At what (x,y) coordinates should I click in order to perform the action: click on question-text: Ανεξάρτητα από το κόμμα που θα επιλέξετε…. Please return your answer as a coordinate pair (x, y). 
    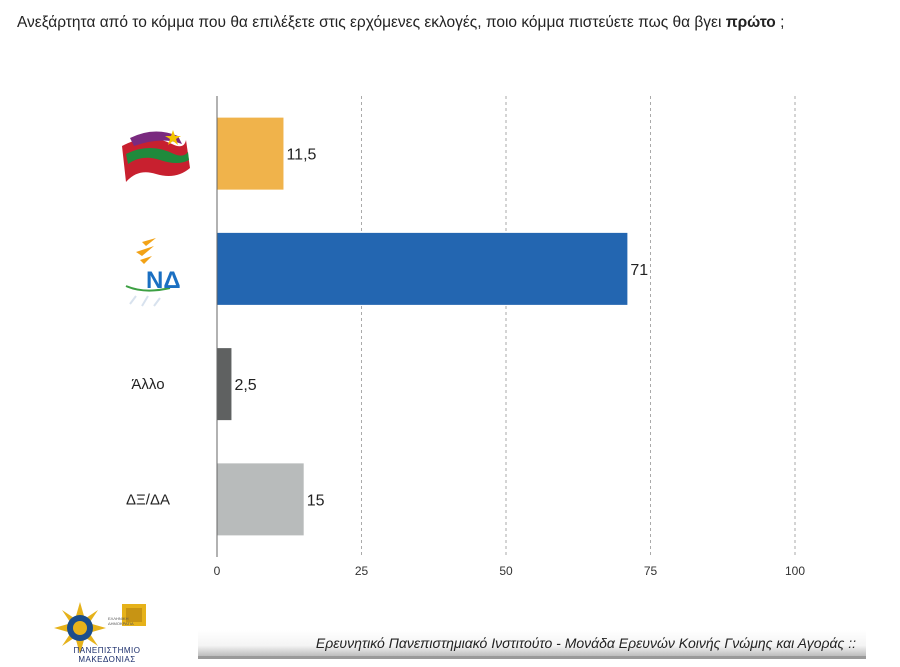
    Looking at the image, I should click on (371, 22).